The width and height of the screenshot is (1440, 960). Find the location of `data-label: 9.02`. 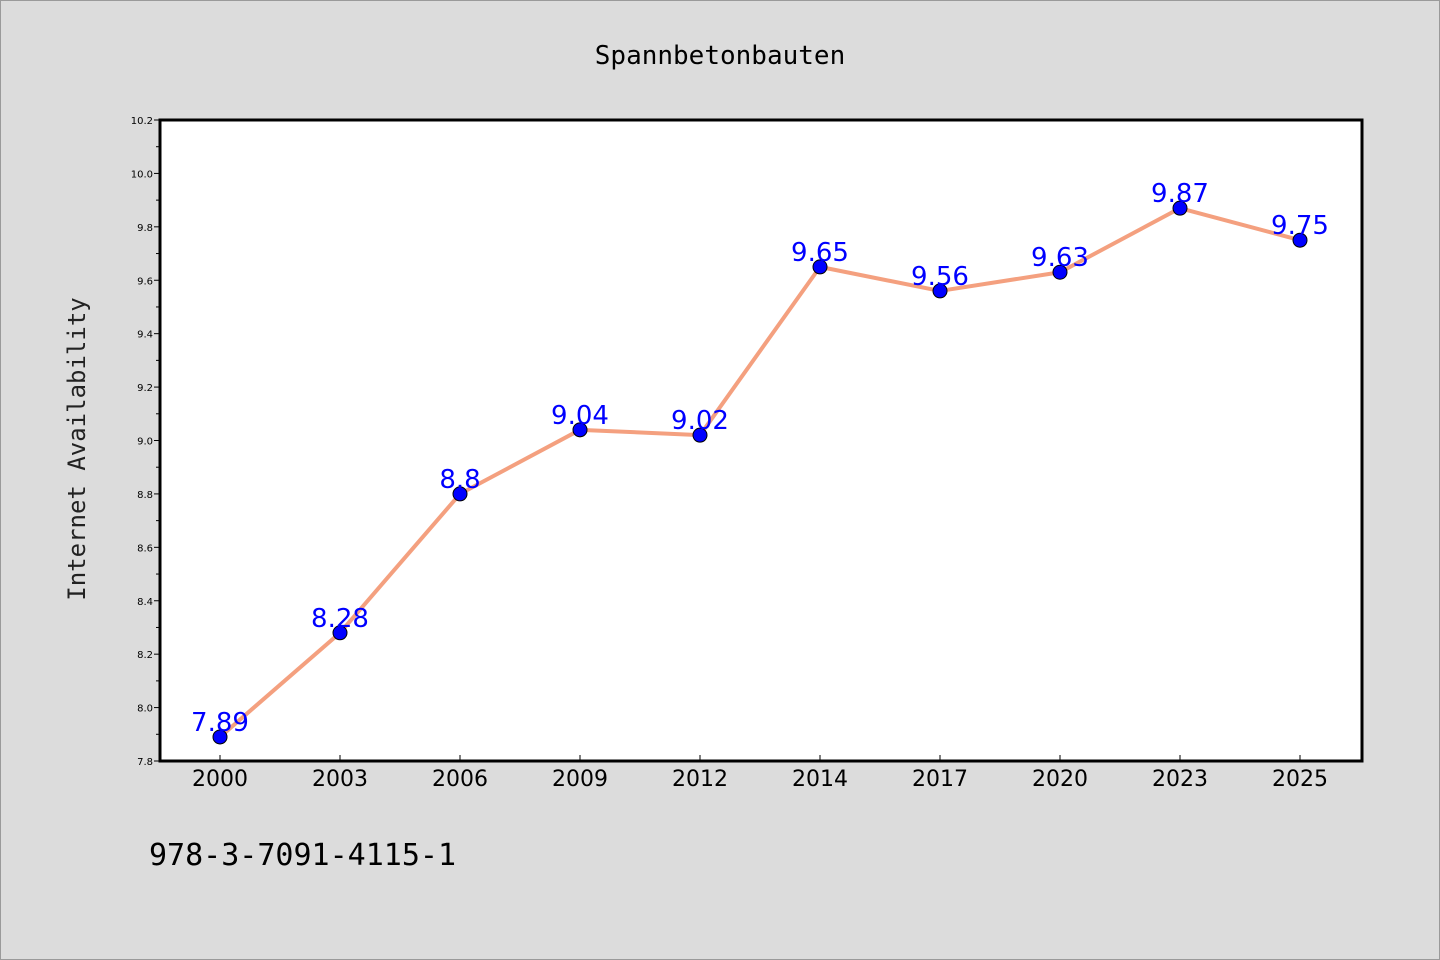

data-label: 9.02 is located at coordinates (700, 421).